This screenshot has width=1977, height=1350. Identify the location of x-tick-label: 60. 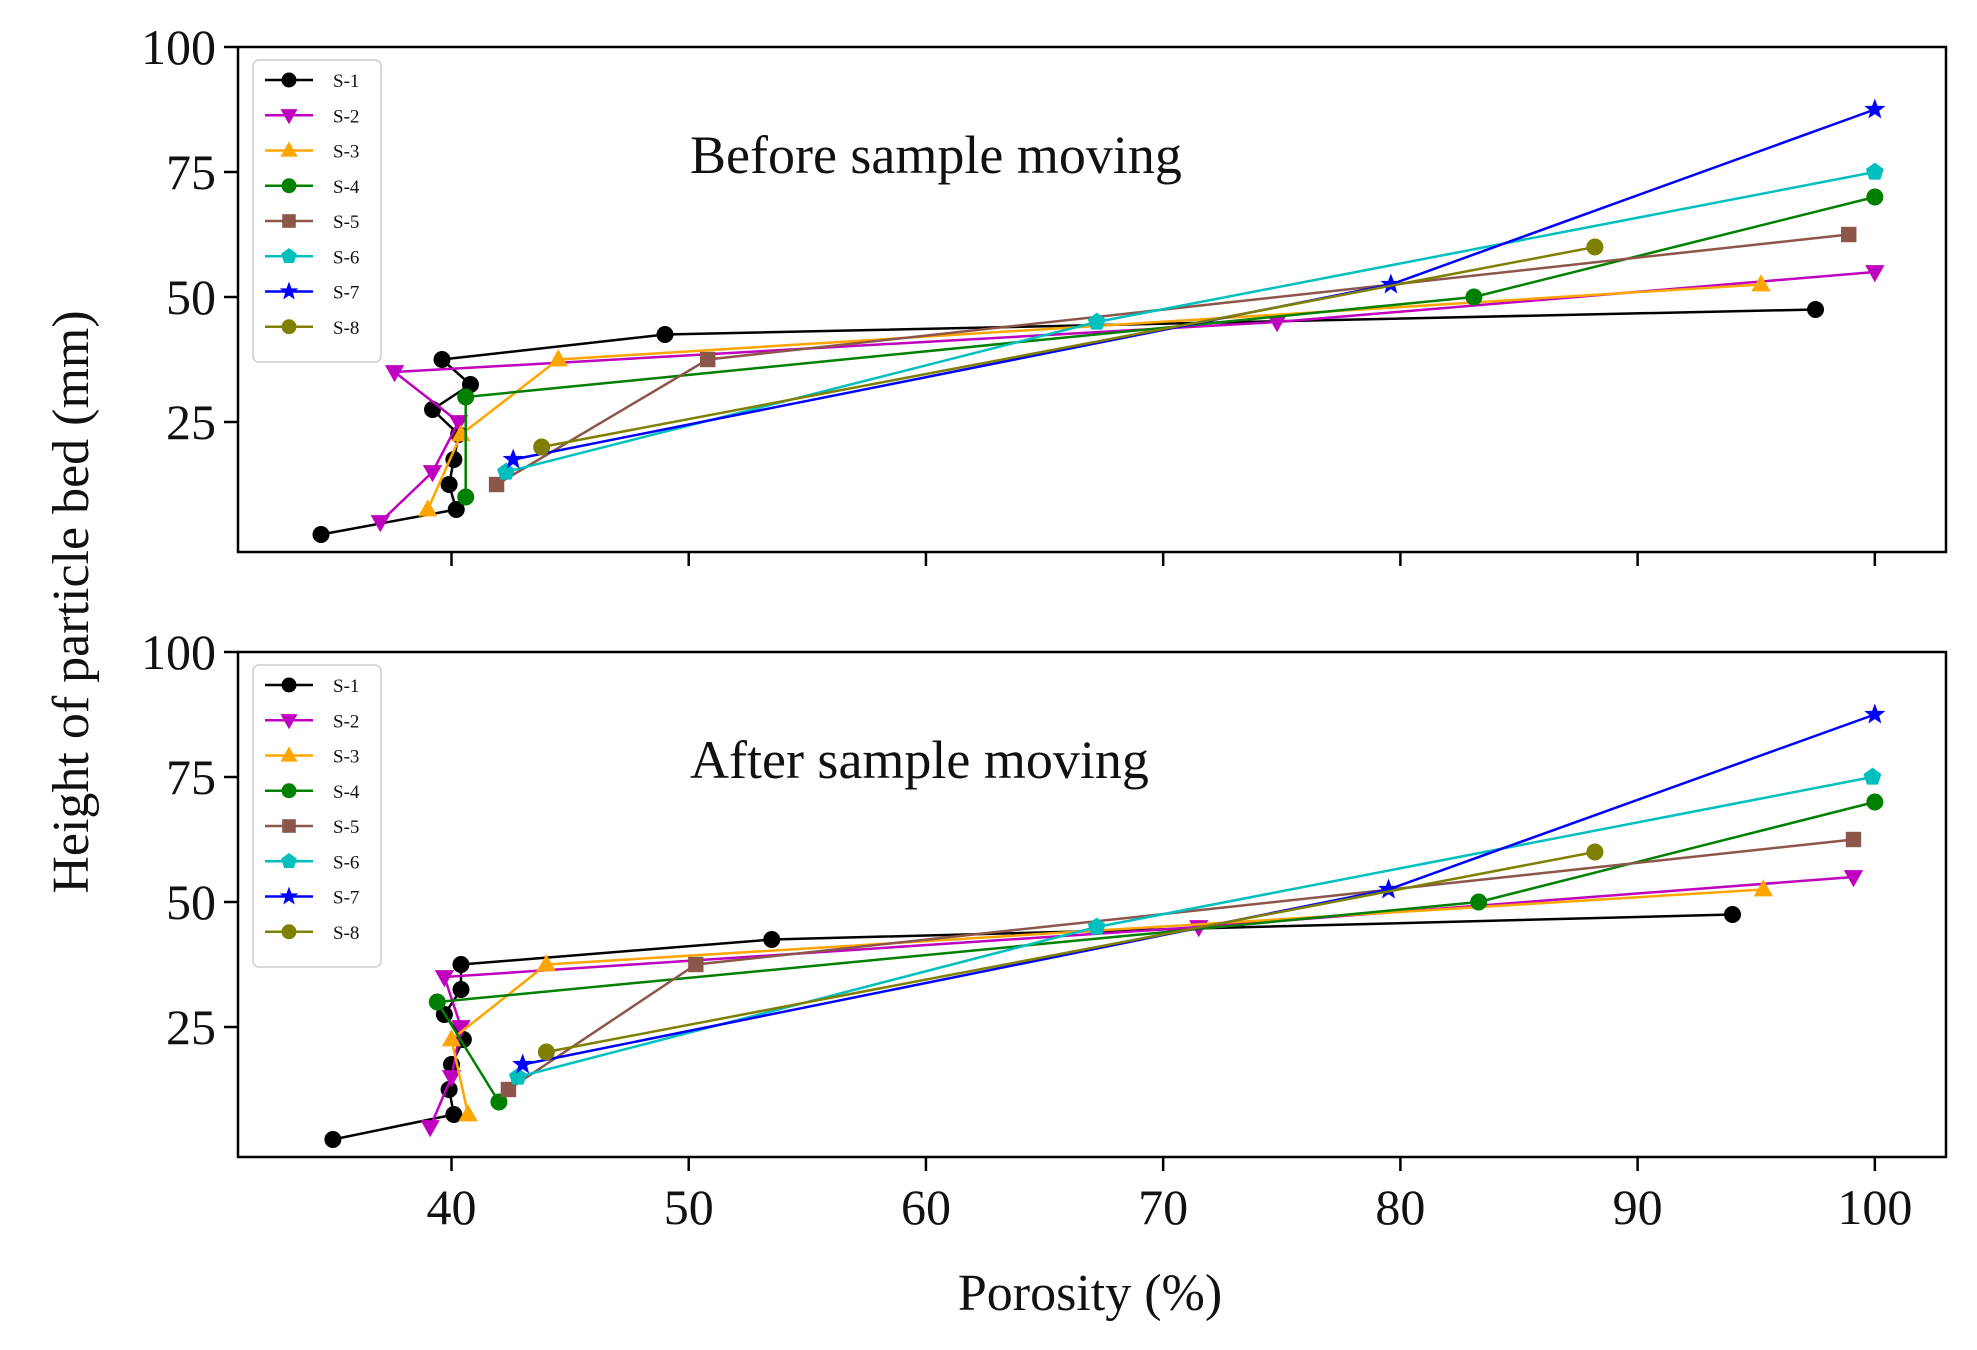
(926, 1207).